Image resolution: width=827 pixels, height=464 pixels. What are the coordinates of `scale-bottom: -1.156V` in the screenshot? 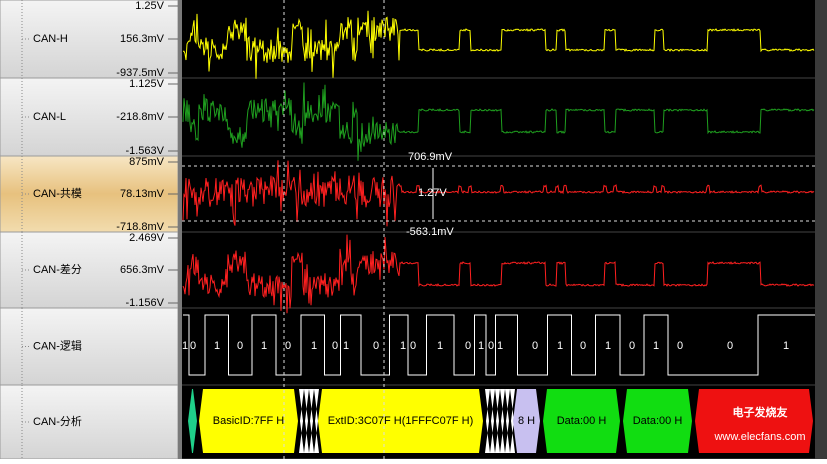 It's located at (144, 303).